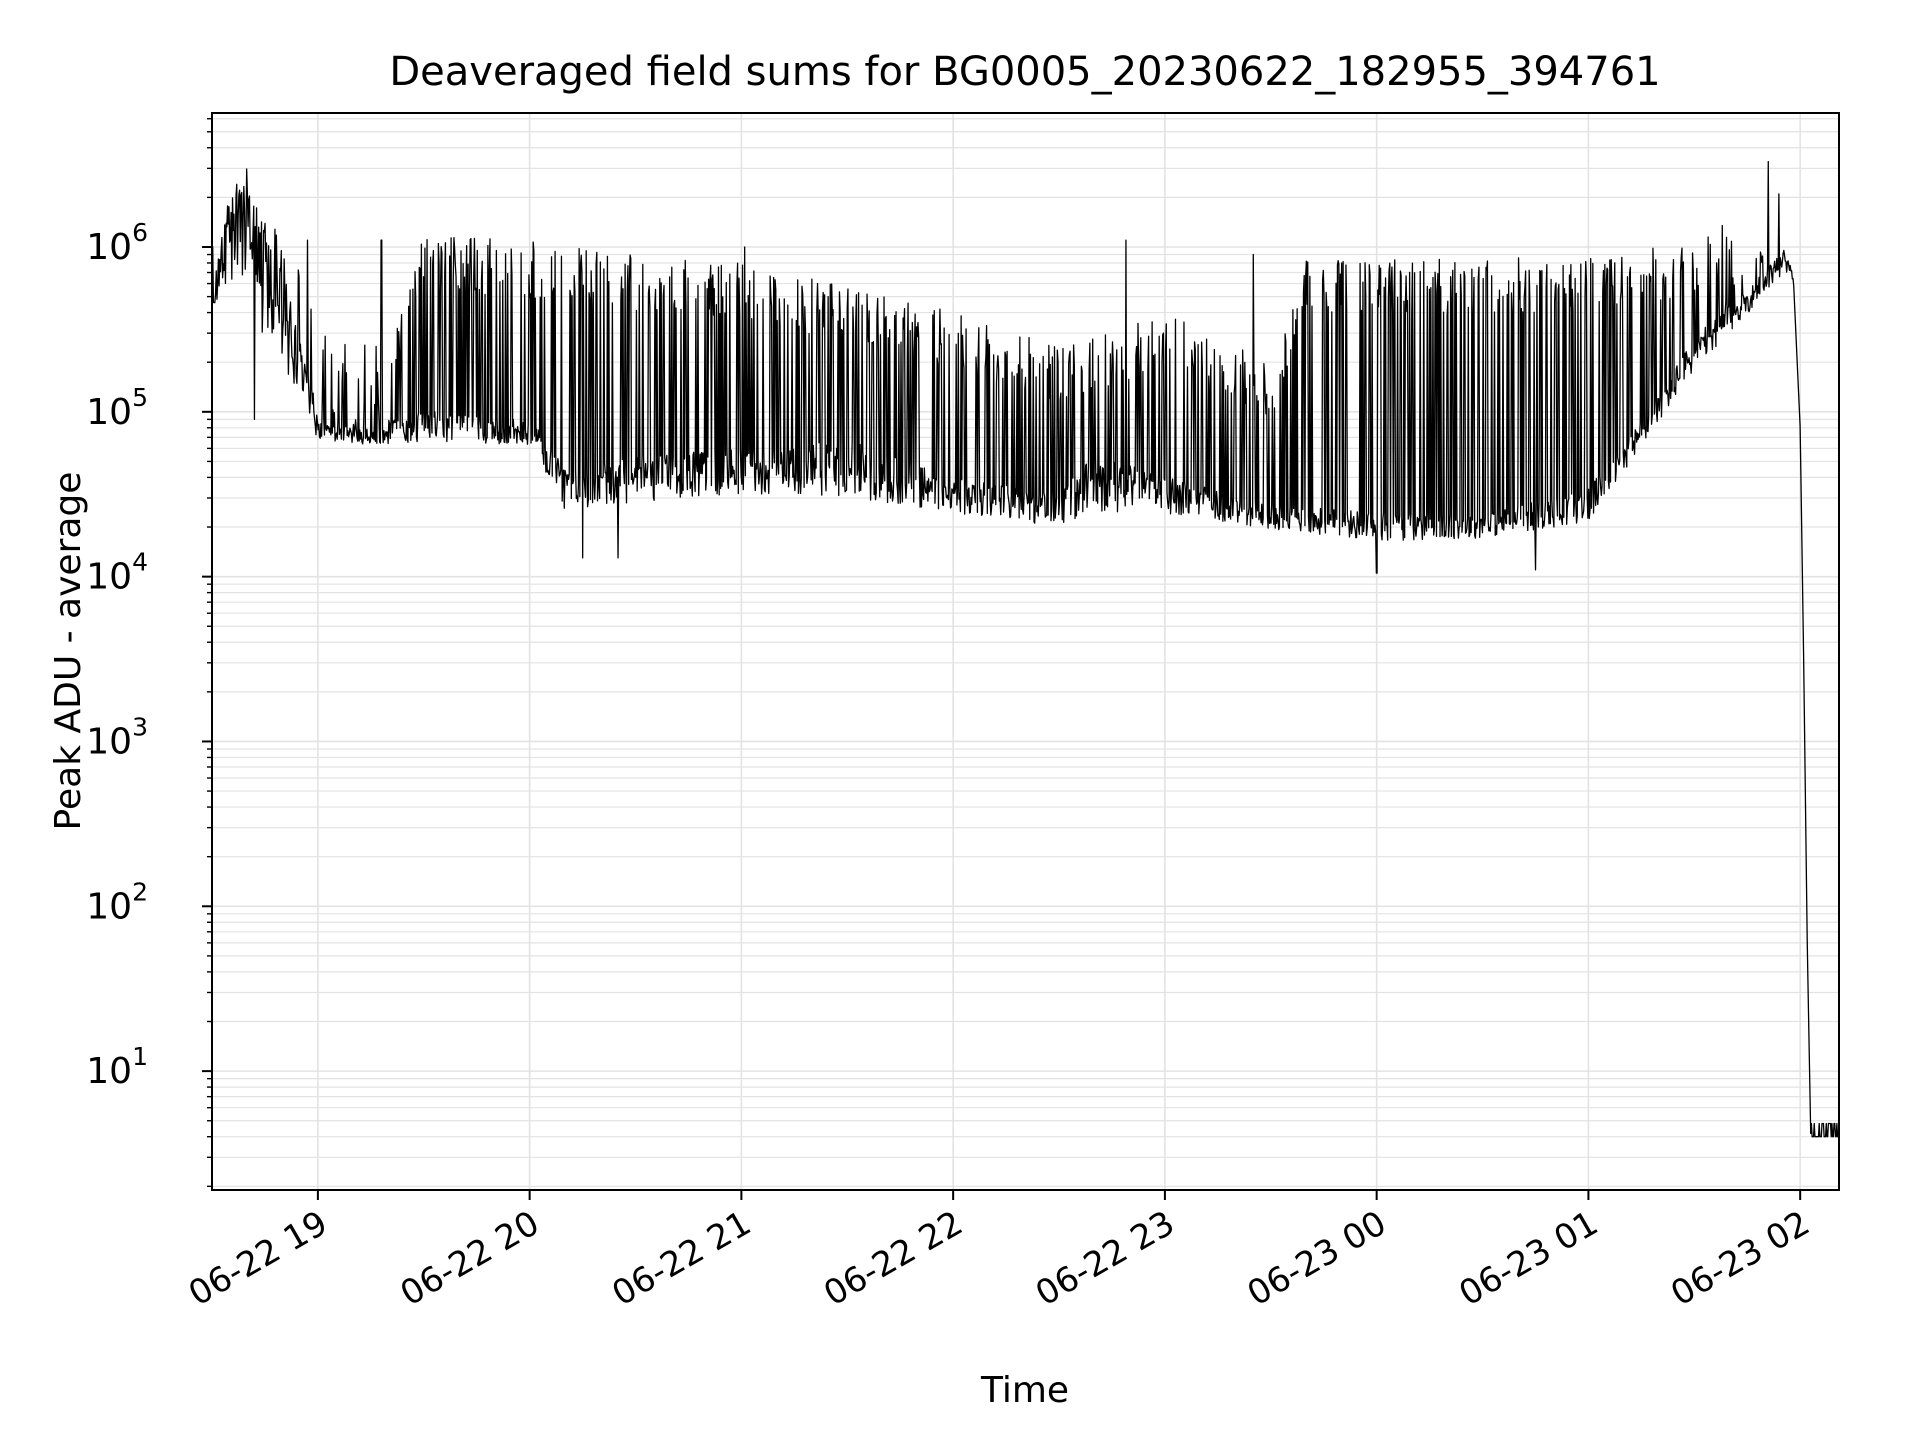 The width and height of the screenshot is (1920, 1440). I want to click on y-tick-exponent: 5, so click(140, 397).